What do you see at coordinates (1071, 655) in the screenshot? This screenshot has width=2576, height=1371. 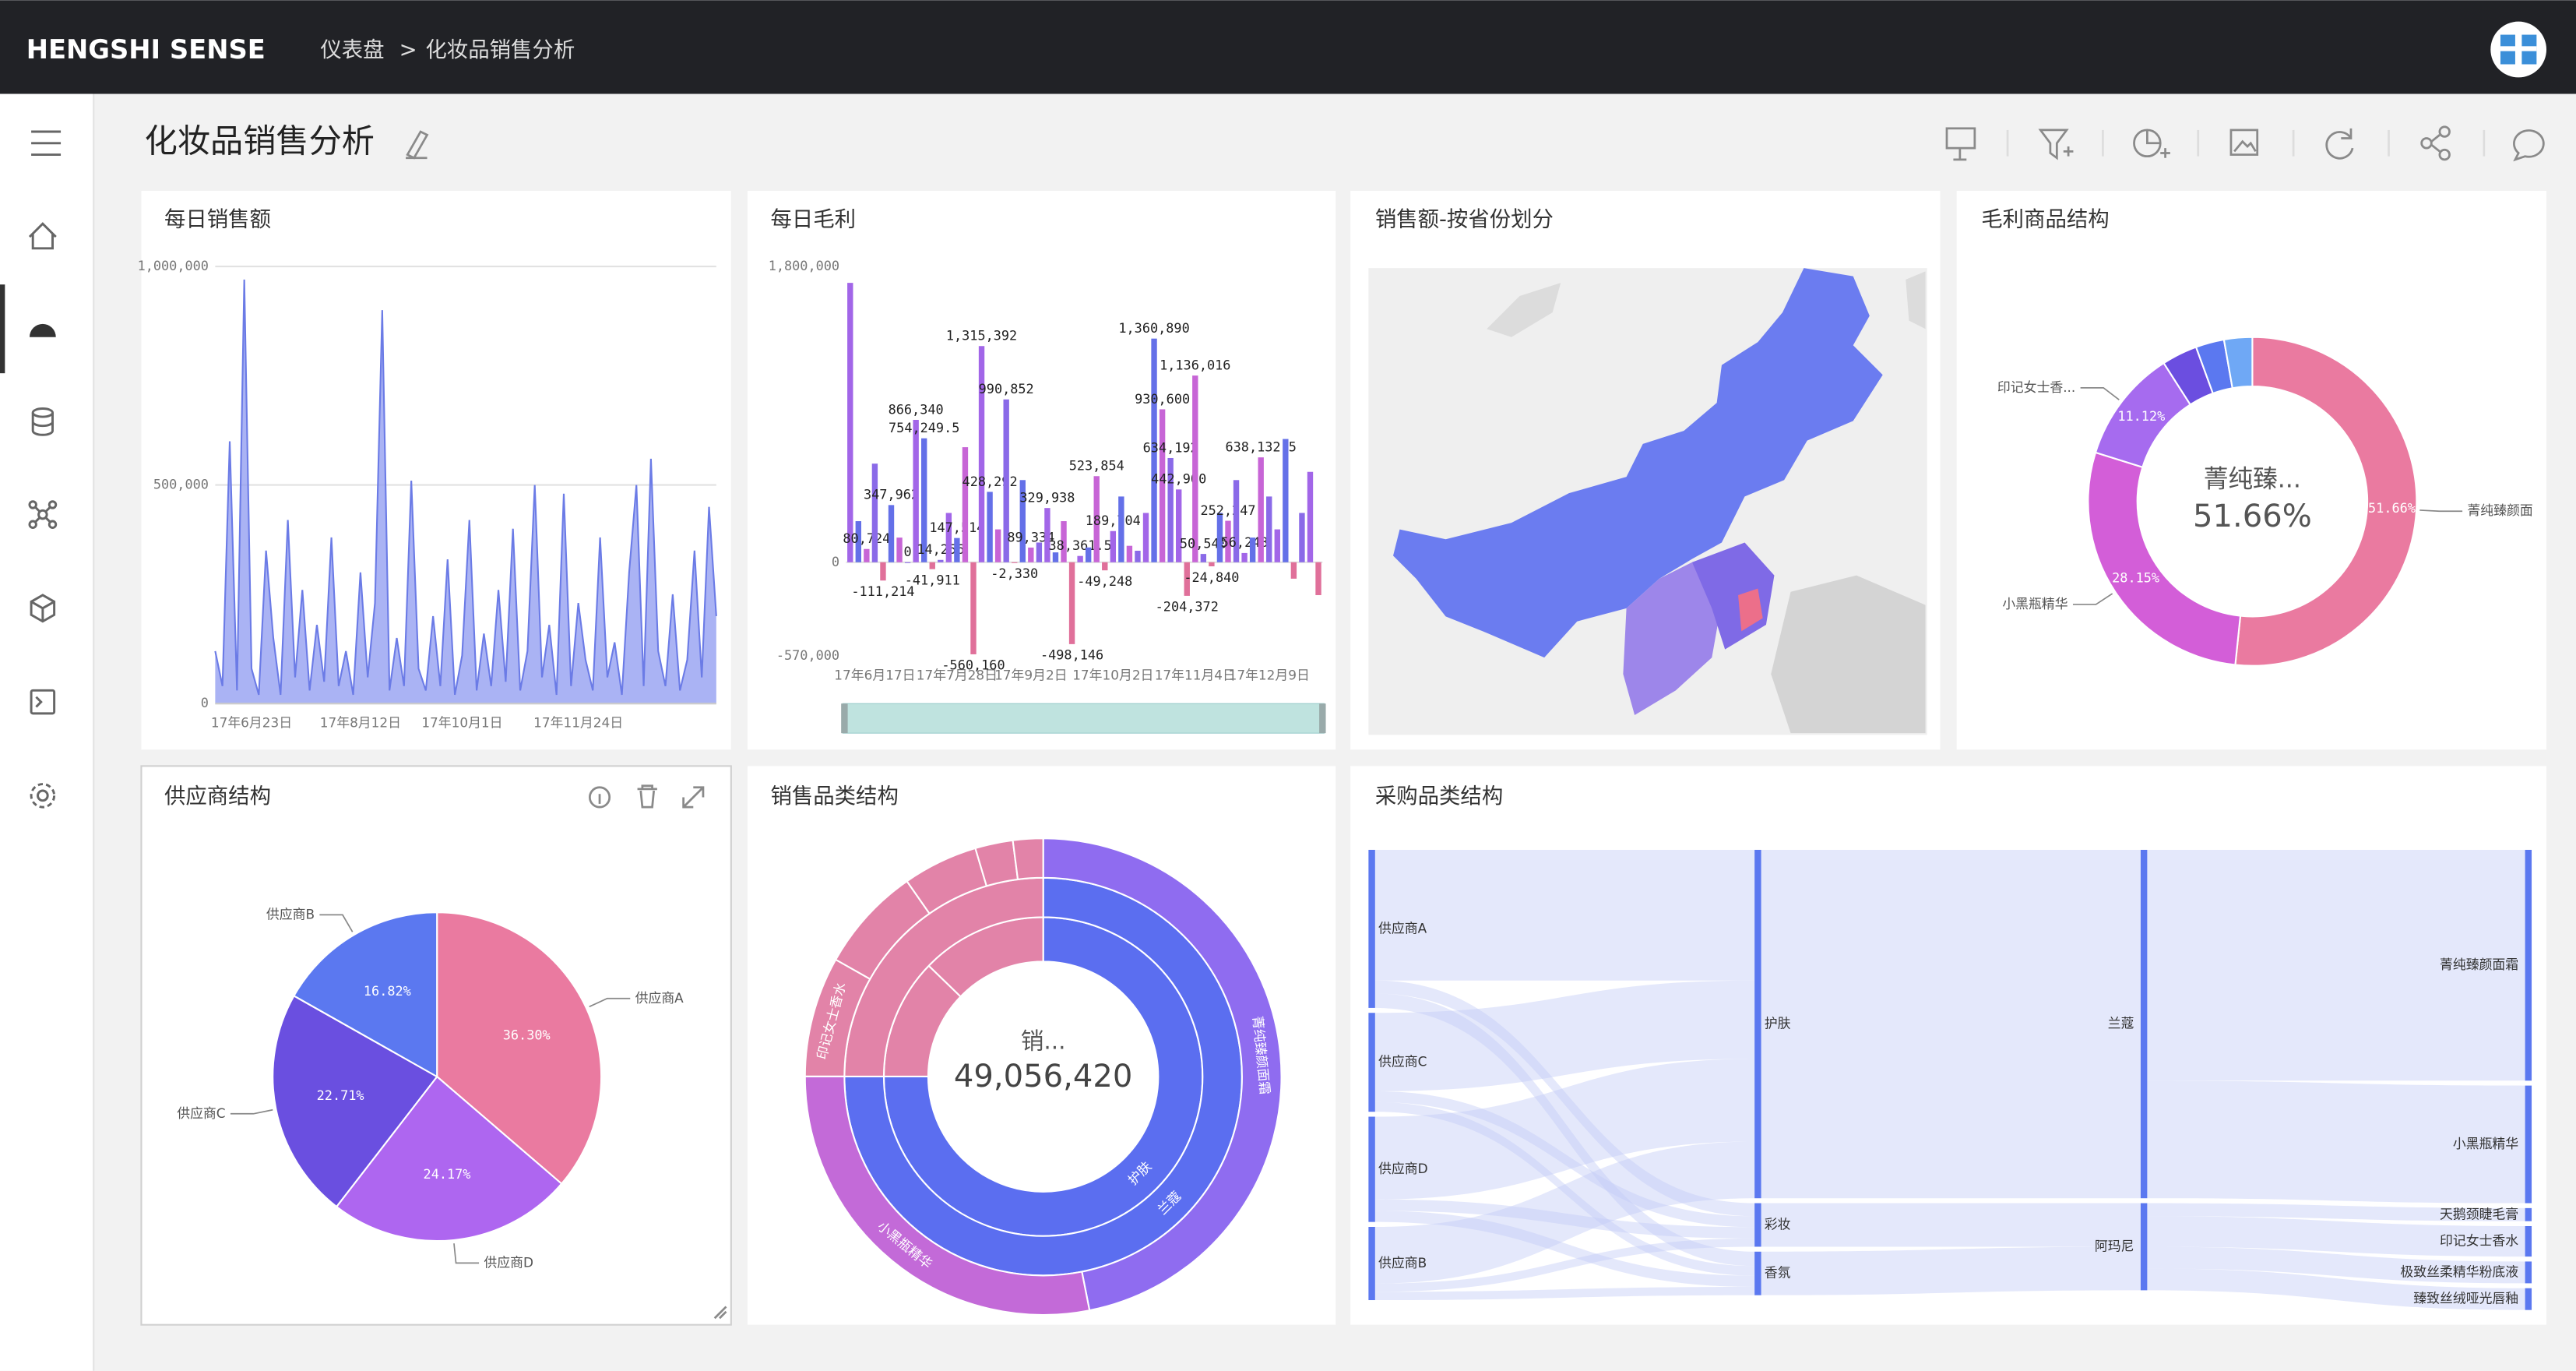 I see `data-label: -498,146` at bounding box center [1071, 655].